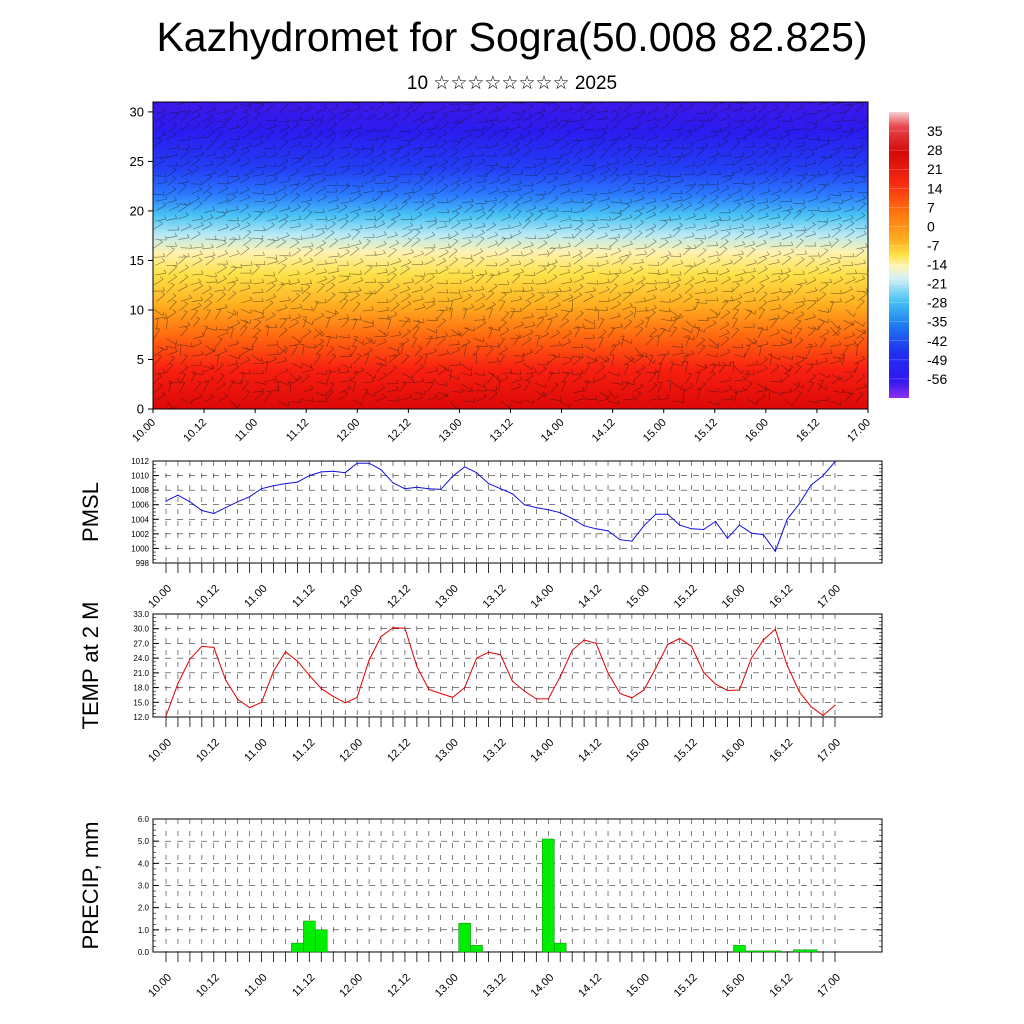 This screenshot has height=1024, width=1024. What do you see at coordinates (811, 951) in the screenshot?
I see `precip-bar` at bounding box center [811, 951].